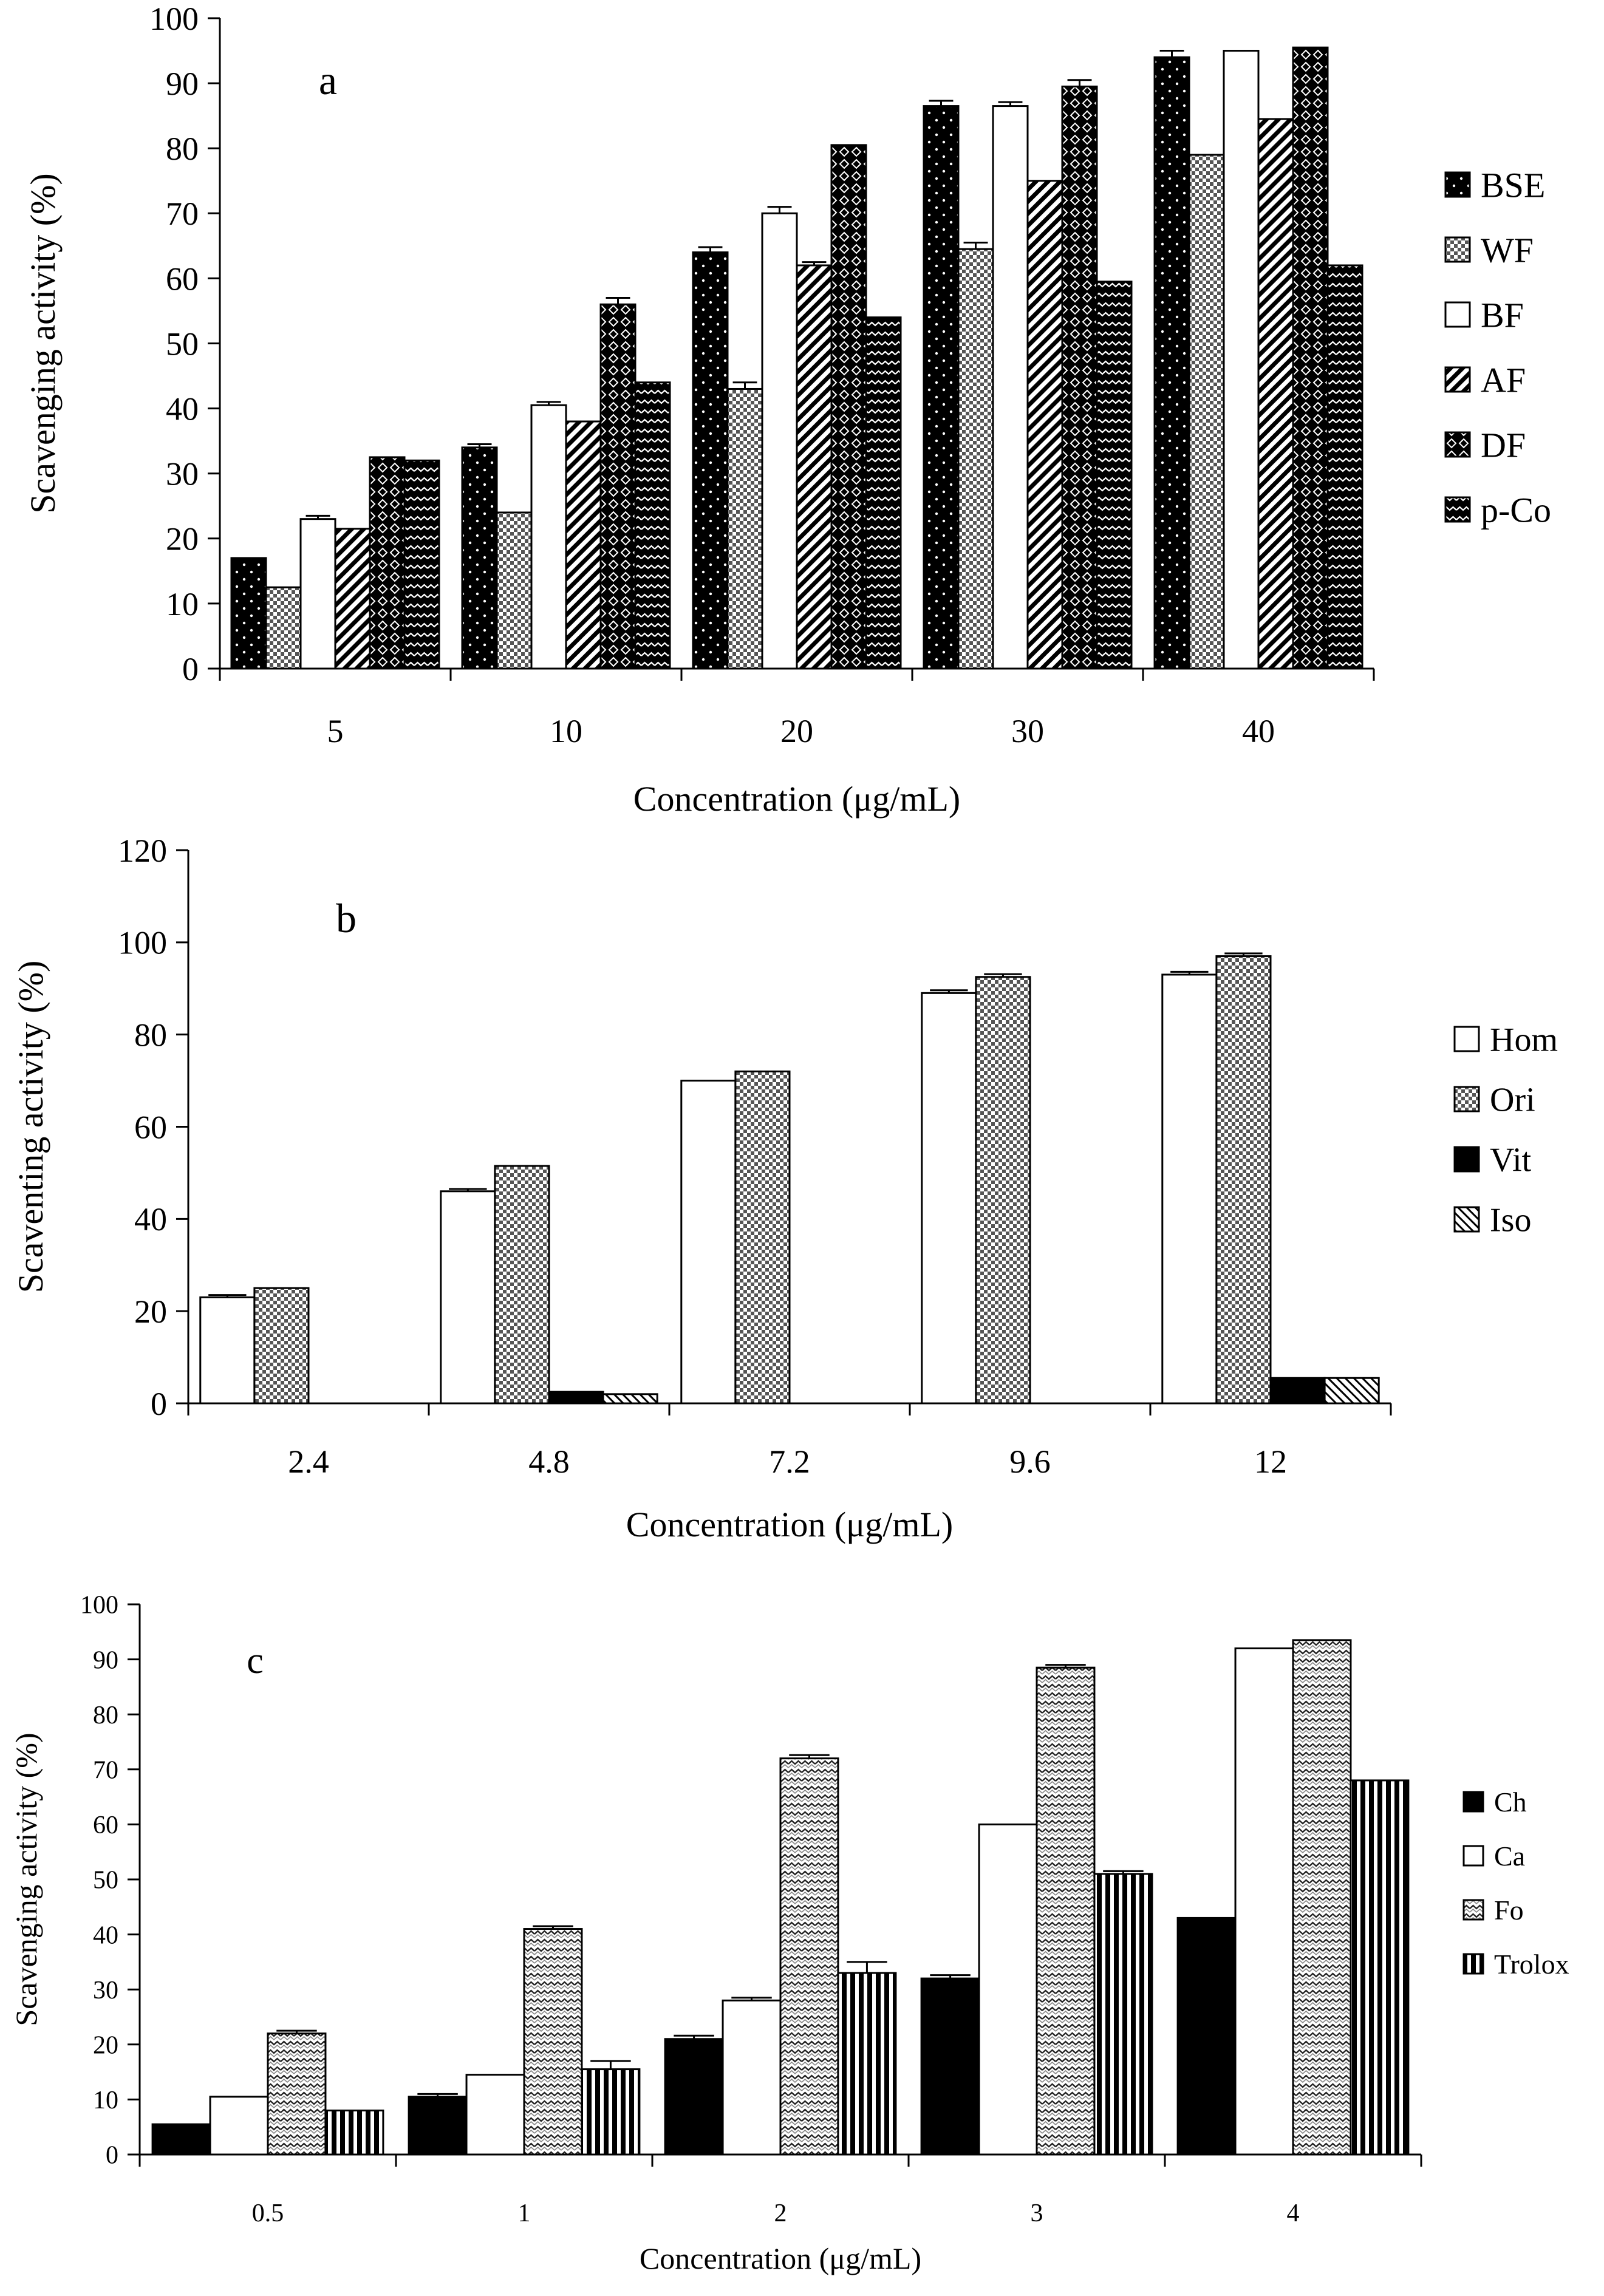 The image size is (1604, 2296). What do you see at coordinates (182, 474) in the screenshot?
I see `y-tick-label: 30` at bounding box center [182, 474].